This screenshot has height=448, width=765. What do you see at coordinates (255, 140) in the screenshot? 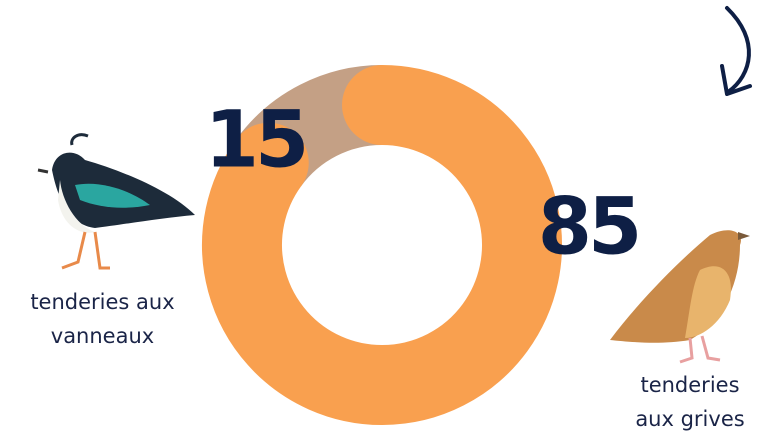
I see `value-label: 15` at bounding box center [255, 140].